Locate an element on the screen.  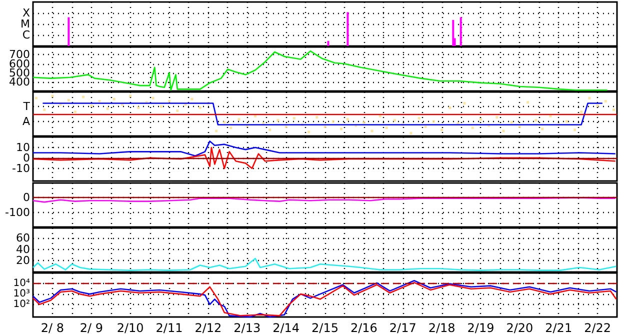
text: M is located at coordinates (25, 24).